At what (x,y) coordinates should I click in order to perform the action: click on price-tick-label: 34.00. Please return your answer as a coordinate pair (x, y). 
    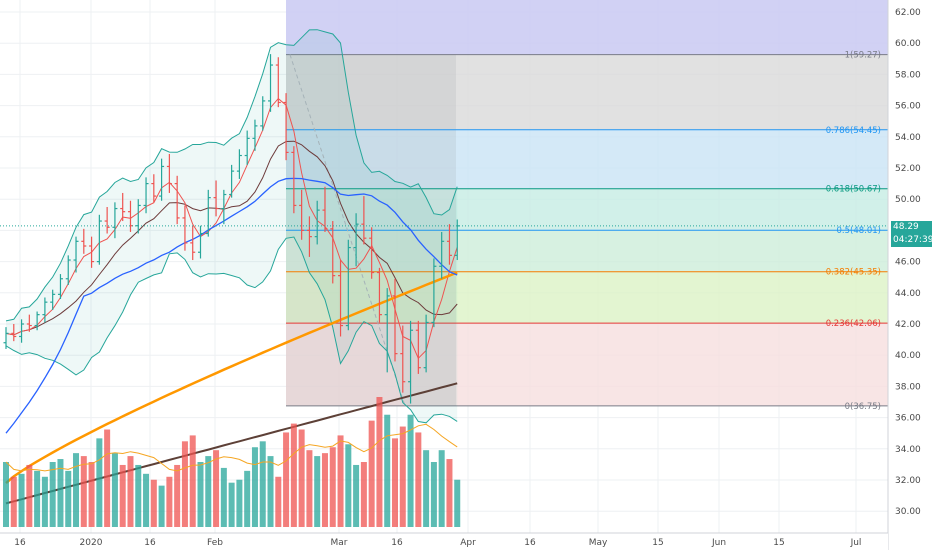
    Looking at the image, I should click on (908, 450).